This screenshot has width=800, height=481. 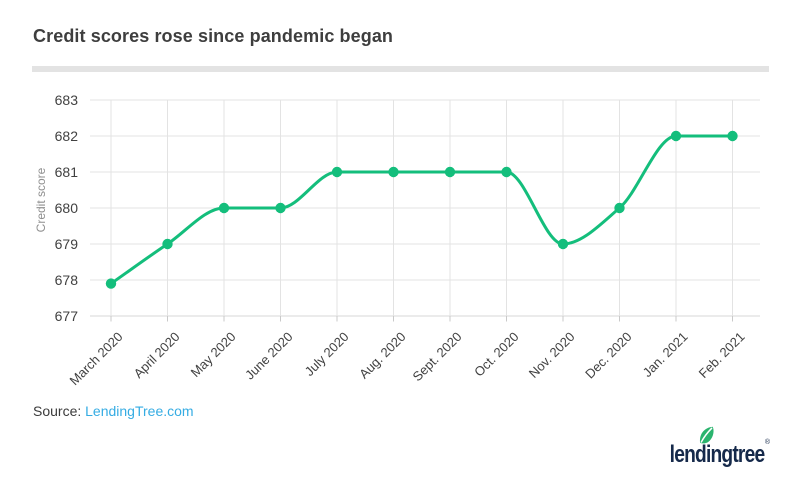 What do you see at coordinates (139, 411) in the screenshot?
I see `source-link: LendingTree.com` at bounding box center [139, 411].